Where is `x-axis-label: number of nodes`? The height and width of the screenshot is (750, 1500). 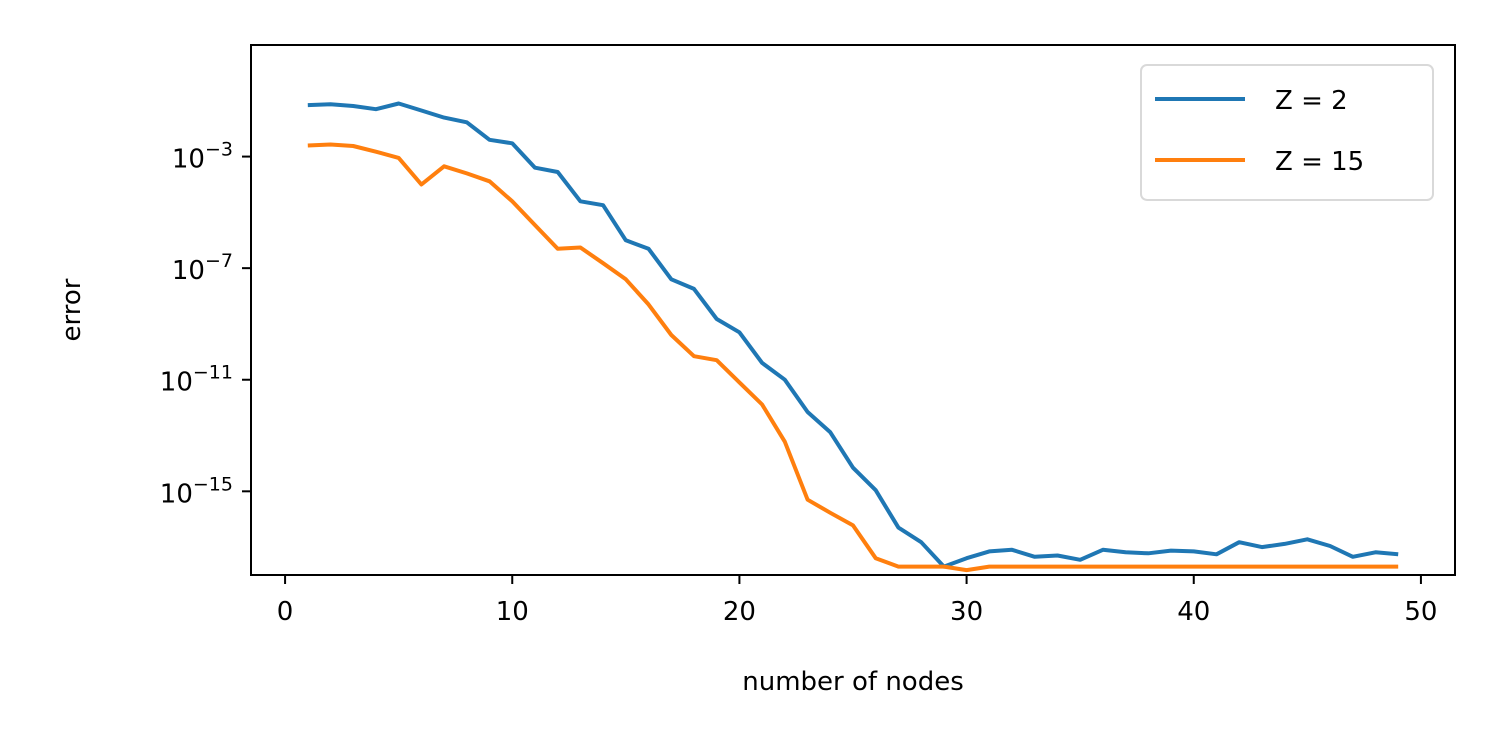
x-axis-label: number of nodes is located at coordinates (853, 682).